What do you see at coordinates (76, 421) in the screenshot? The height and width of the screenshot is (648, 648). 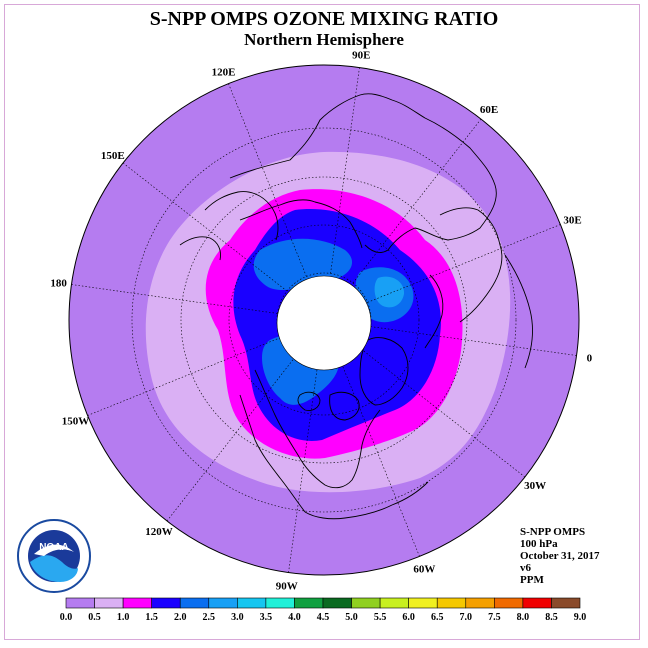 I see `longitude-label: 150W` at bounding box center [76, 421].